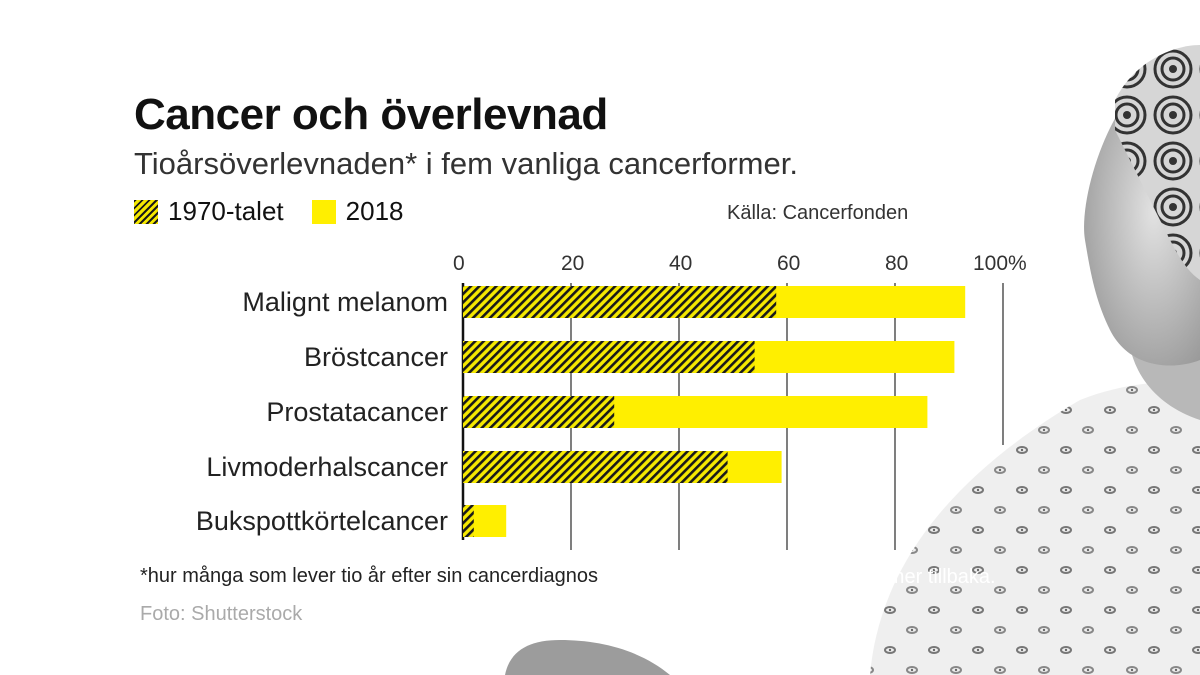 This screenshot has width=1200, height=675. I want to click on photo-hands, so click(587, 657).